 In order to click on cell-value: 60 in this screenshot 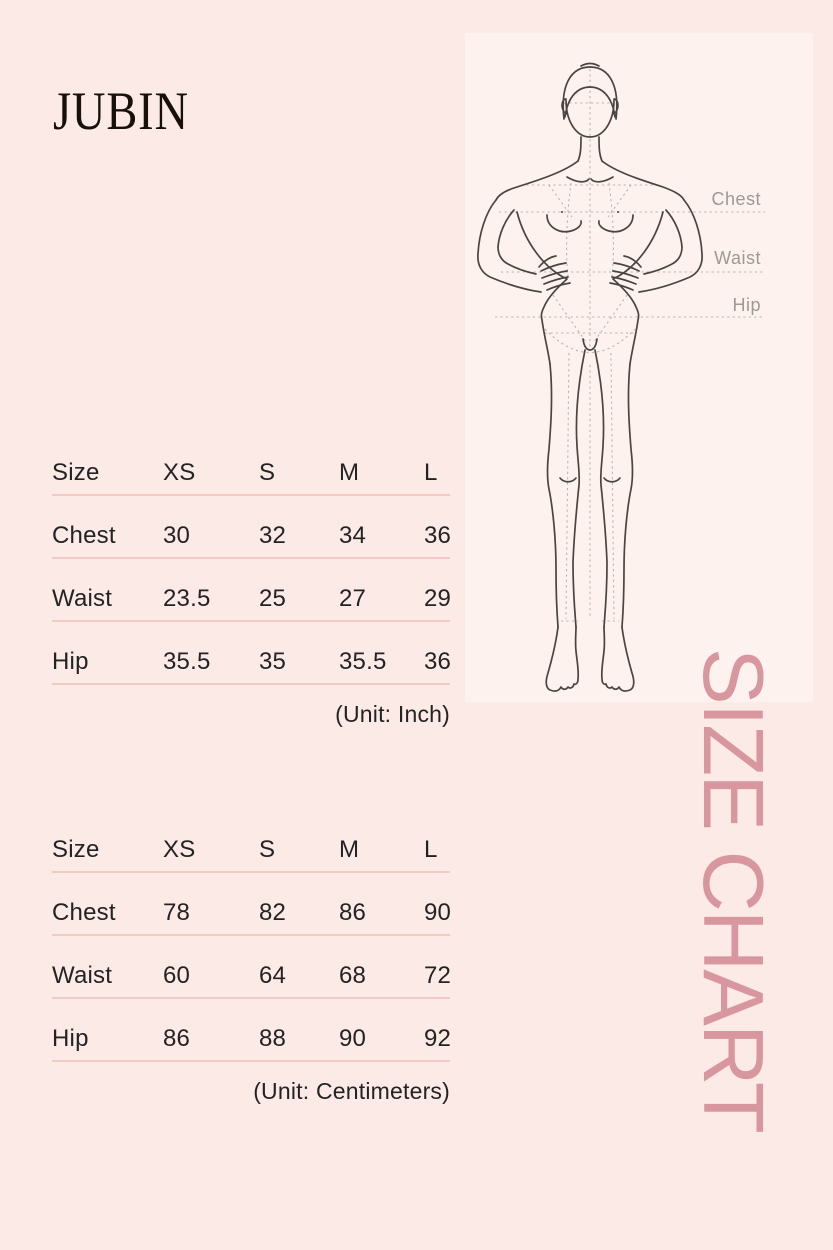, I will do `click(177, 975)`.